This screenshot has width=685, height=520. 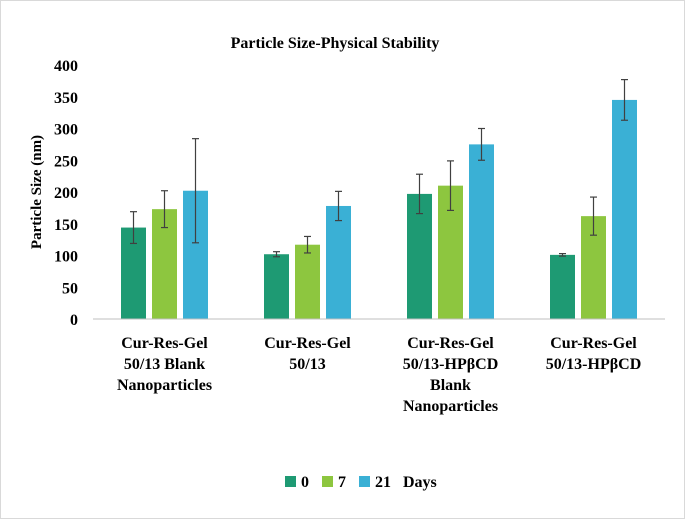 I want to click on y-tick-label: 0, so click(x=74, y=320).